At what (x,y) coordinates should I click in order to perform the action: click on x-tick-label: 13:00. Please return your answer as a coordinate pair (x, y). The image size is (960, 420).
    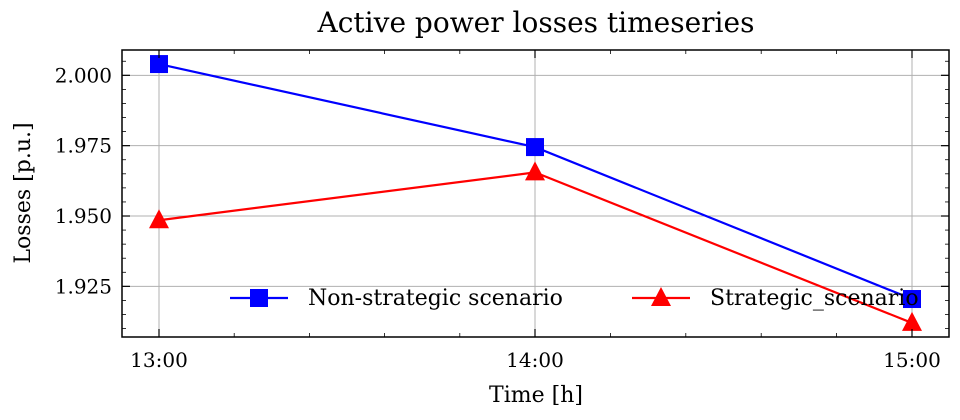
    Looking at the image, I should click on (159, 360).